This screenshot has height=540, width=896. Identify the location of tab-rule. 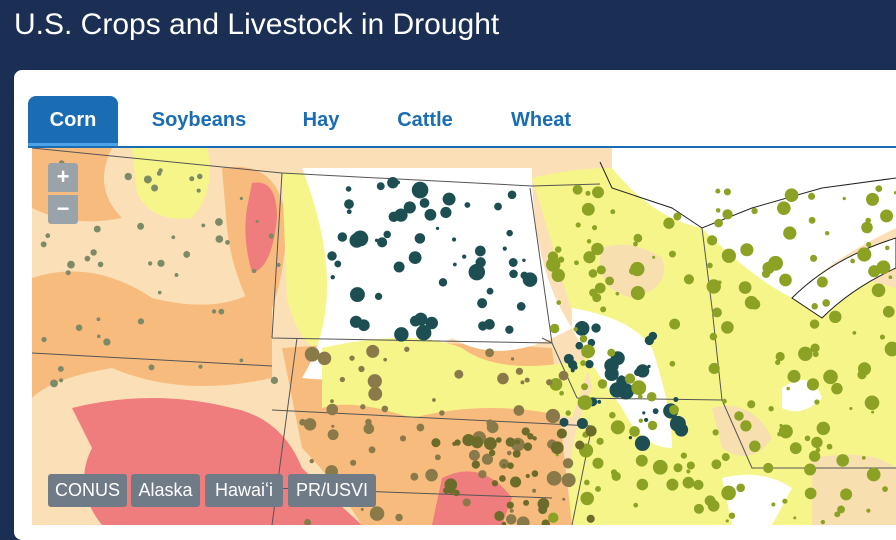
(462, 147).